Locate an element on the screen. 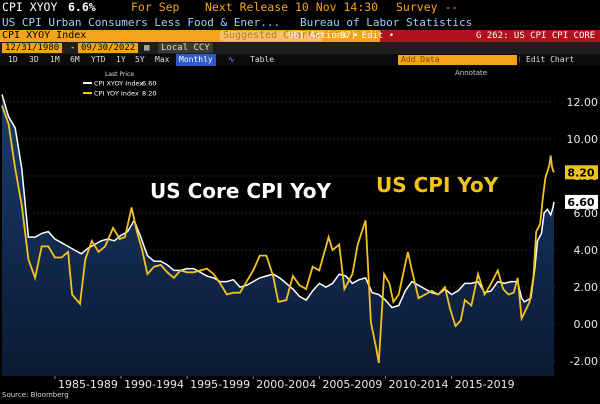 The height and width of the screenshot is (404, 600). security-field: CPI XYOY Index is located at coordinates (44, 35).